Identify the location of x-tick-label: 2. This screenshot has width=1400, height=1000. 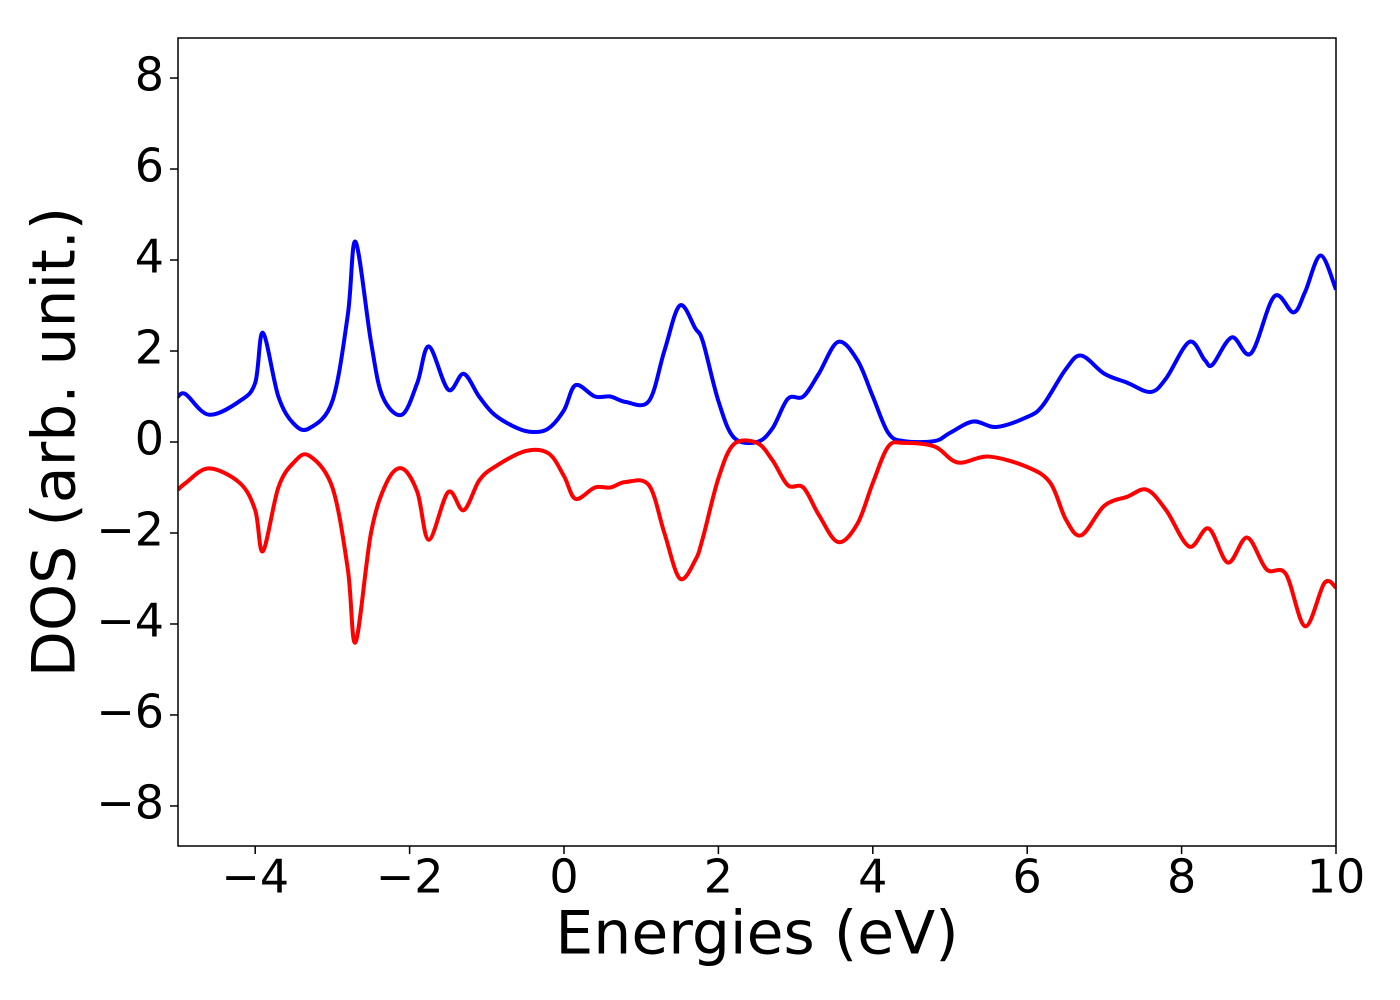
(718, 877).